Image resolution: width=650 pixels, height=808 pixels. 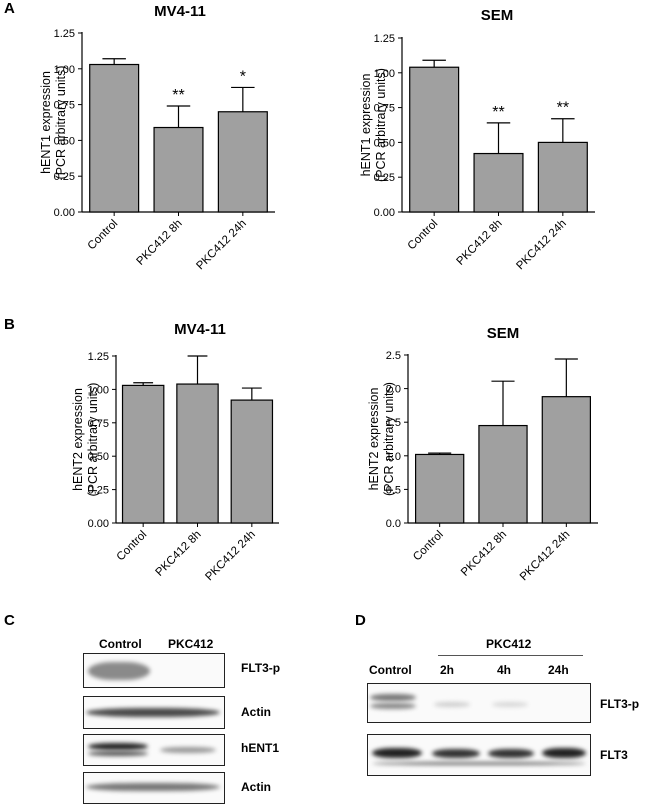 What do you see at coordinates (256, 787) in the screenshot?
I see `blot-c-row-actin-2: Actin` at bounding box center [256, 787].